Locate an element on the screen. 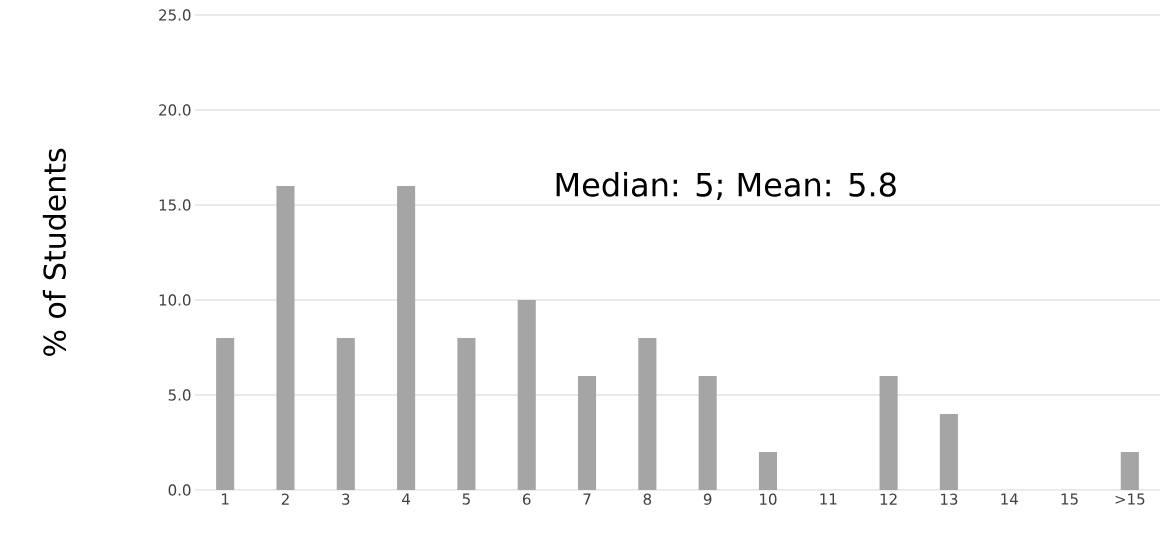 This screenshot has width=1161, height=535. x-tick-label: 3 is located at coordinates (346, 499).